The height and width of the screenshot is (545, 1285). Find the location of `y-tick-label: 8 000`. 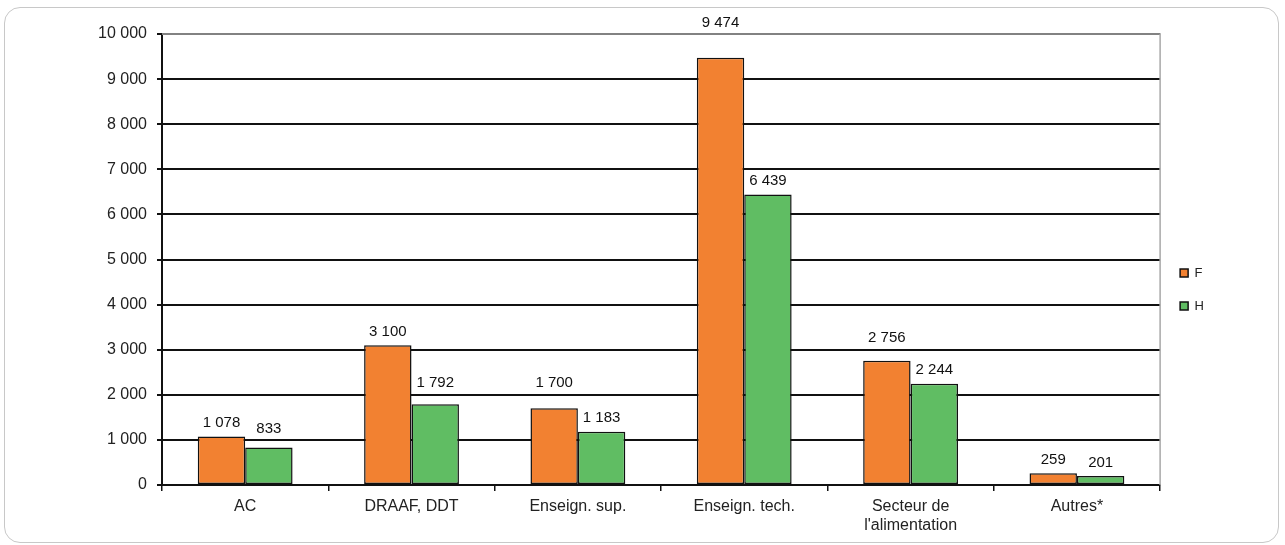

y-tick-label: 8 000 is located at coordinates (127, 123).